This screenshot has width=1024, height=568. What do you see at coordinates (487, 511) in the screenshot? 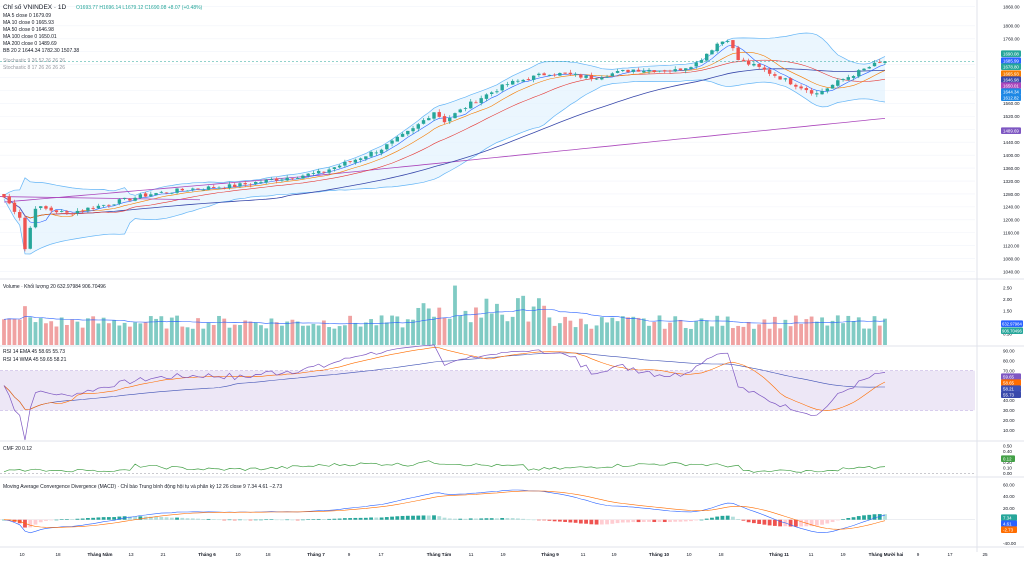
I see `macd-pane` at bounding box center [487, 511].